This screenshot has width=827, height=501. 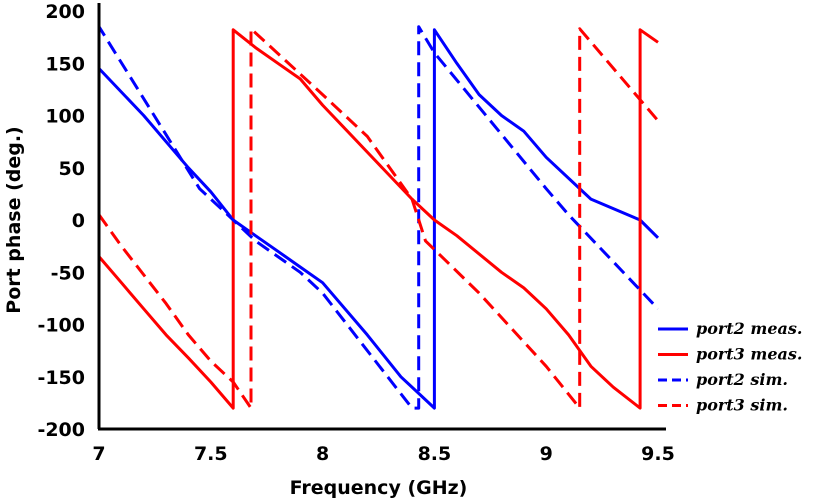 I want to click on x-tick-label: 9.5, so click(x=658, y=454).